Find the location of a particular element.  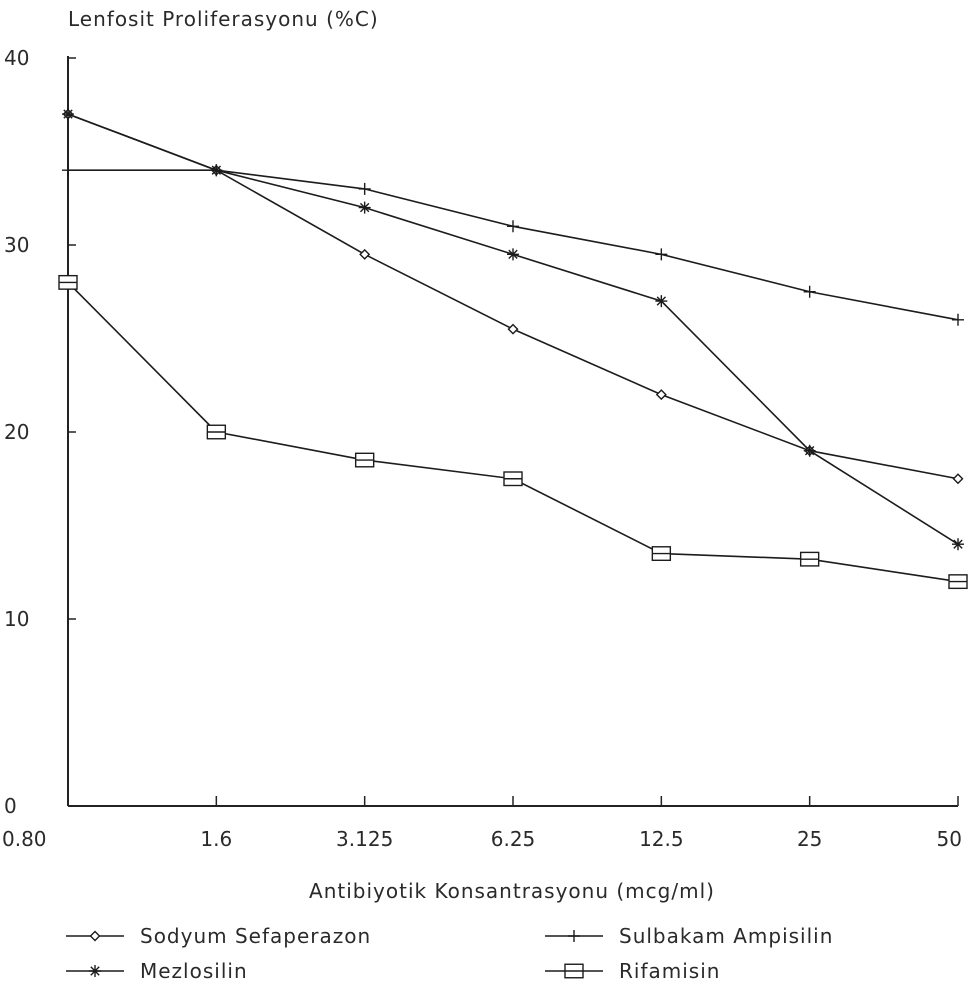

y-axis-title: Lenfosit Proliferasyonu (%C) is located at coordinates (223, 19).